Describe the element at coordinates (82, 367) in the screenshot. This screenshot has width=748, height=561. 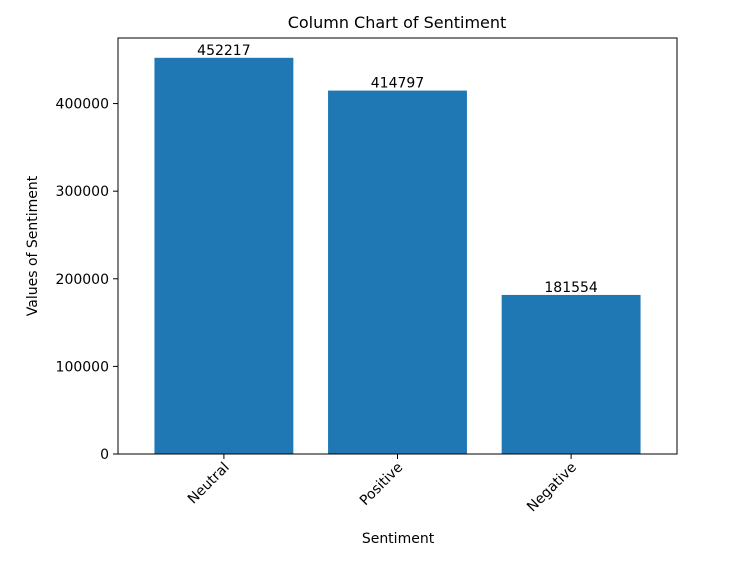
I see `y-tick-label: 100000` at that location.